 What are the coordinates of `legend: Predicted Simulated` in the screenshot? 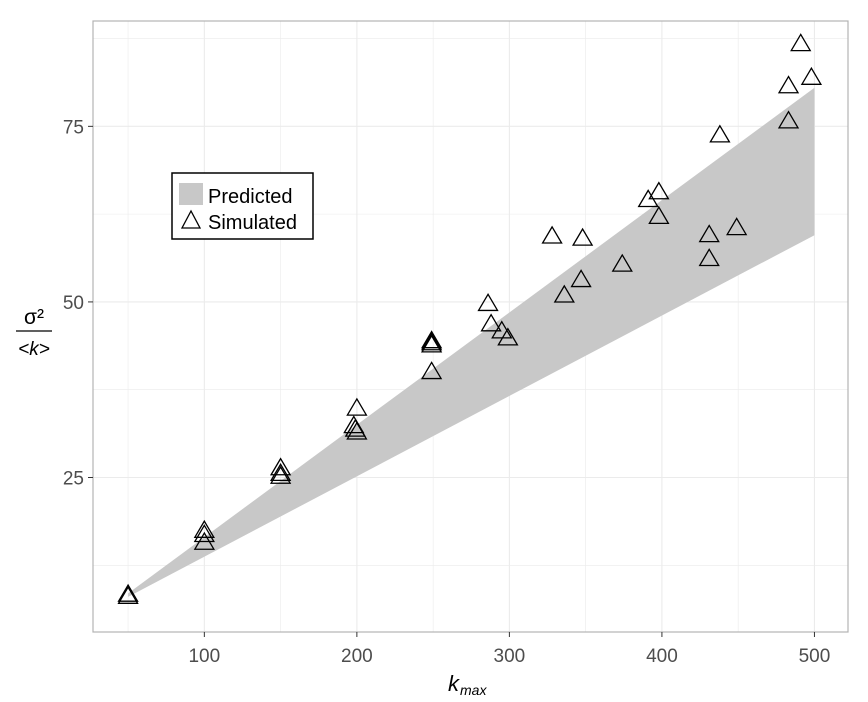 It's located at (242, 206).